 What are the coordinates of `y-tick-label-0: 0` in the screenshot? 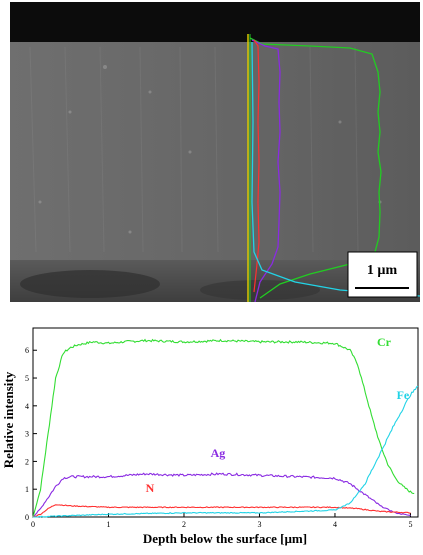 It's located at (27, 517).